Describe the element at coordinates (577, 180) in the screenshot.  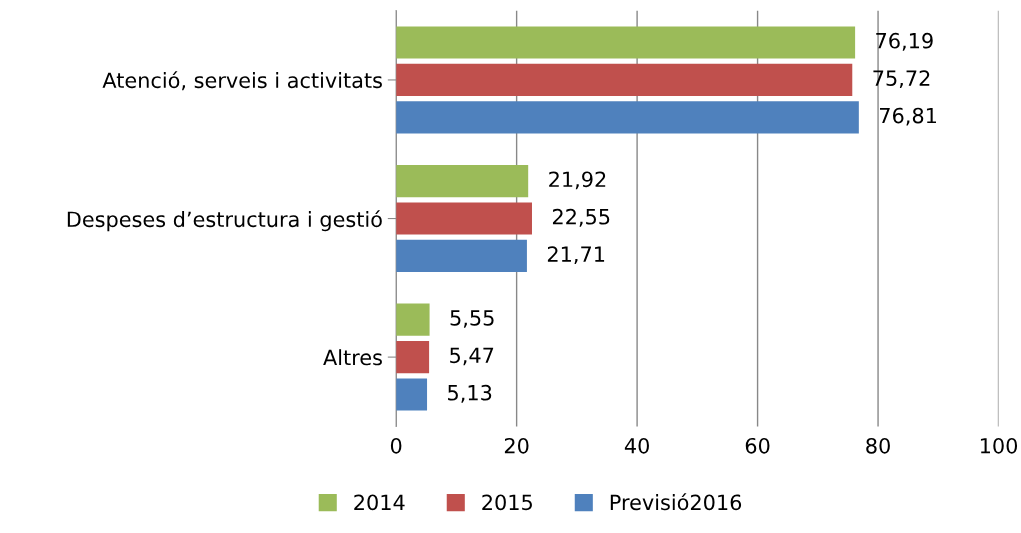
I see `data-label: 21,92` at that location.